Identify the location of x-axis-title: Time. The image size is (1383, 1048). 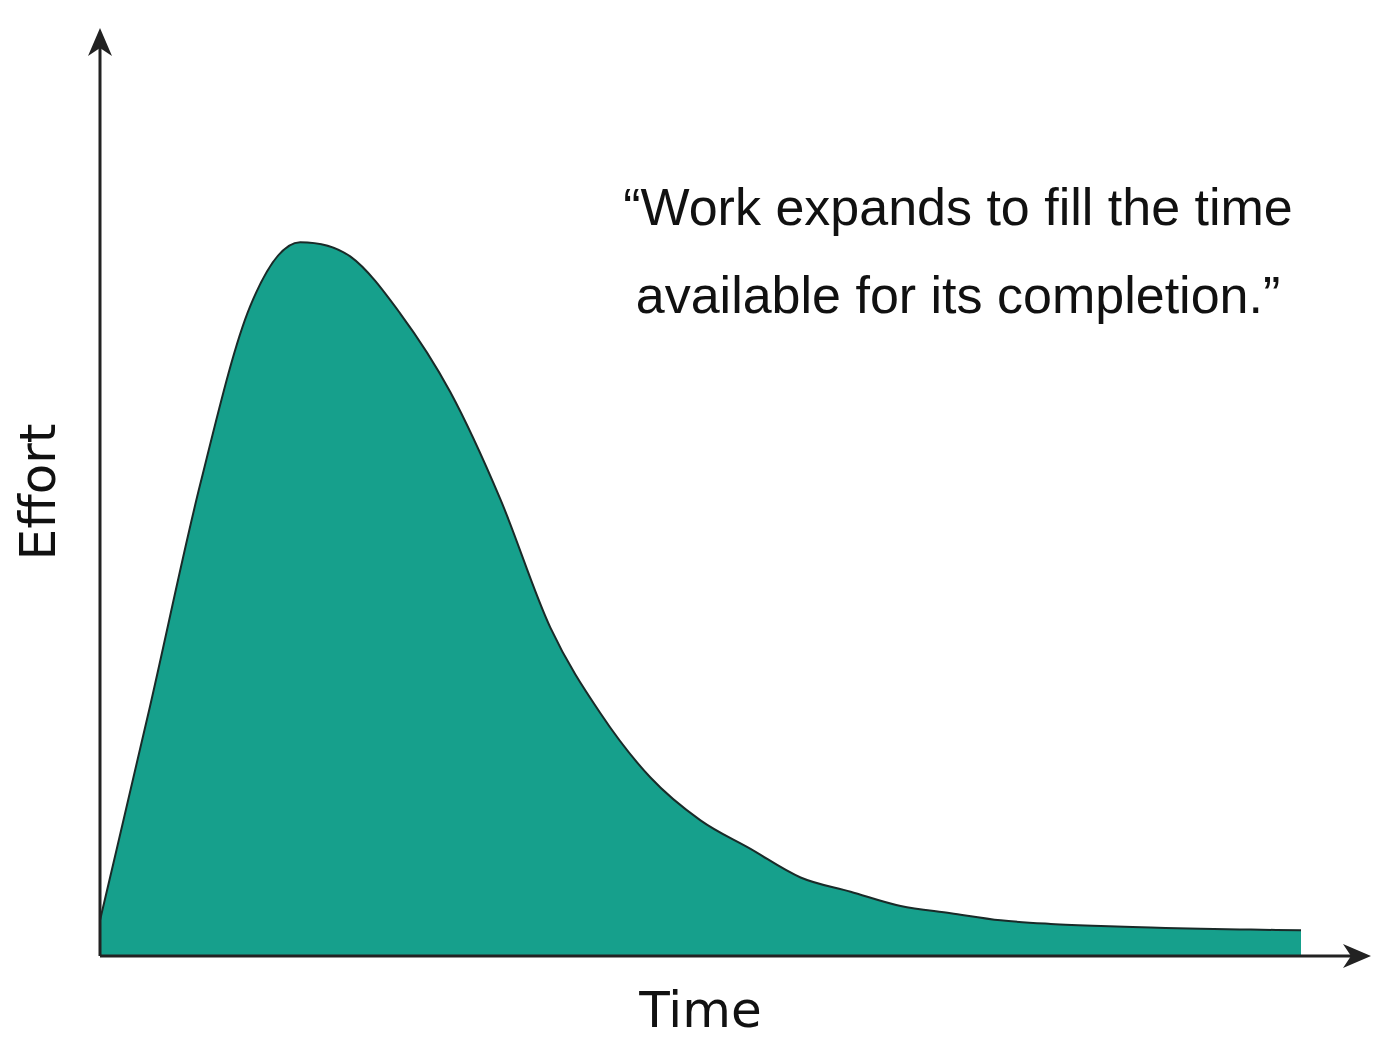
(700, 1009).